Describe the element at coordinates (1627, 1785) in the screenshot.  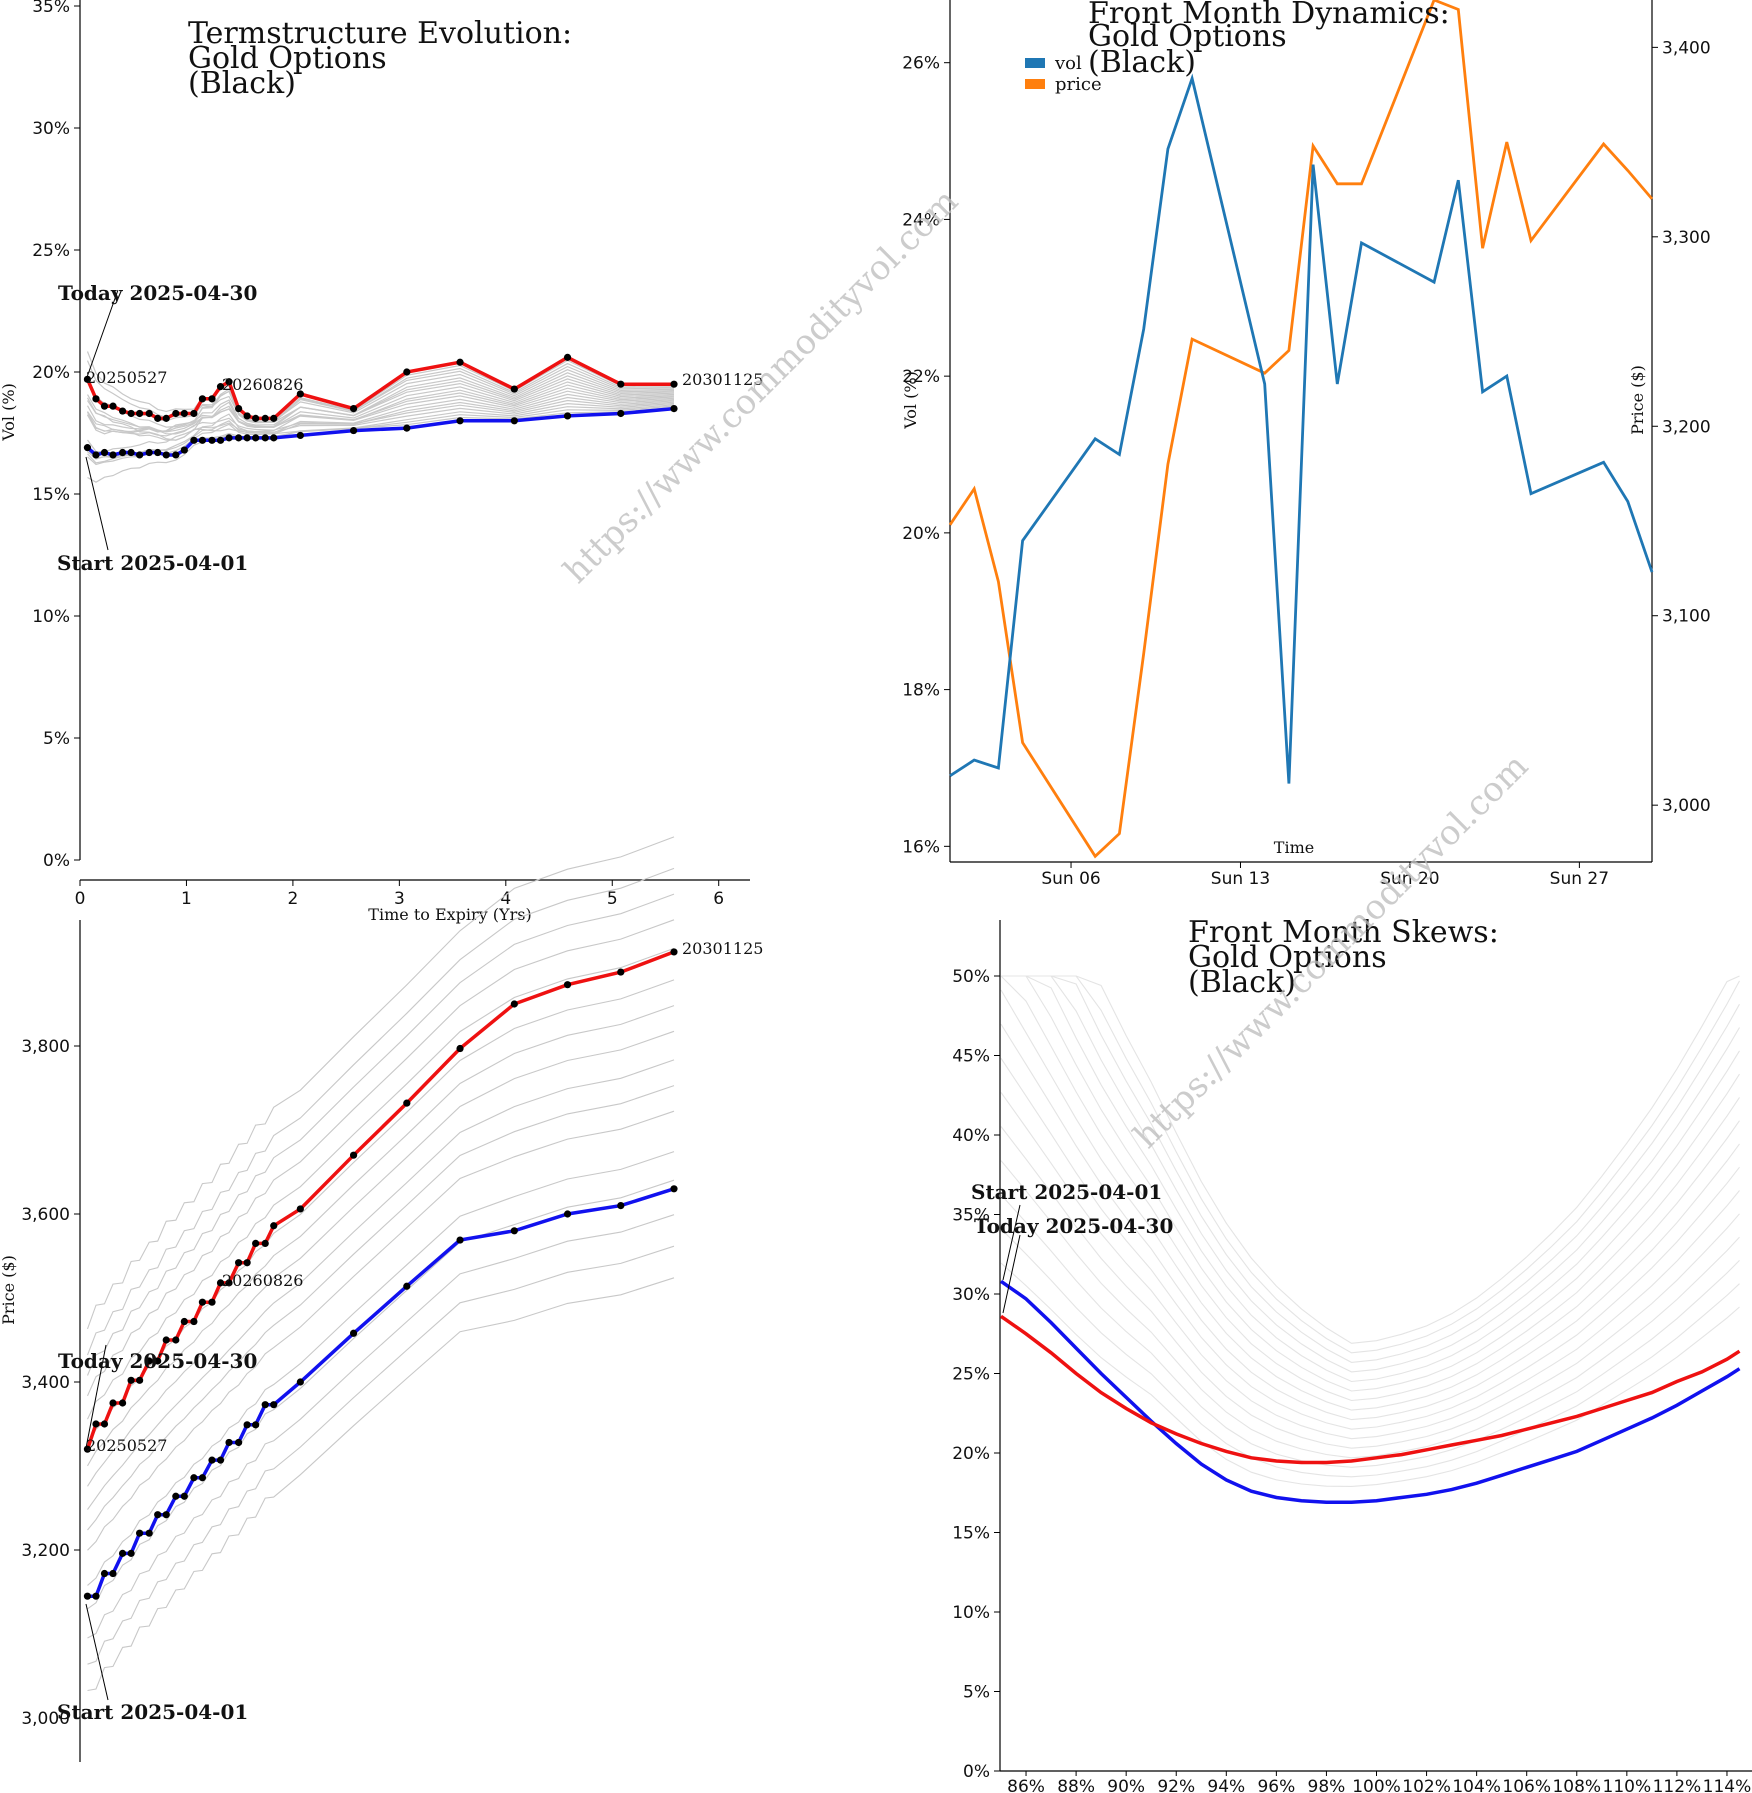
I see `skews-xtick-label: 110%` at that location.